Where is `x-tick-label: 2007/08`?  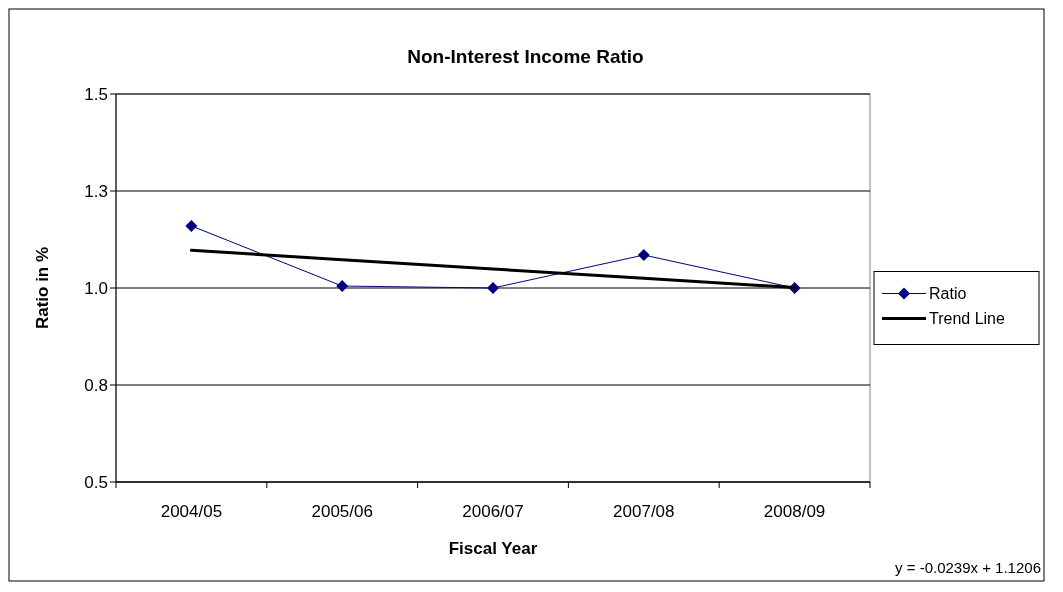 x-tick-label: 2007/08 is located at coordinates (644, 511).